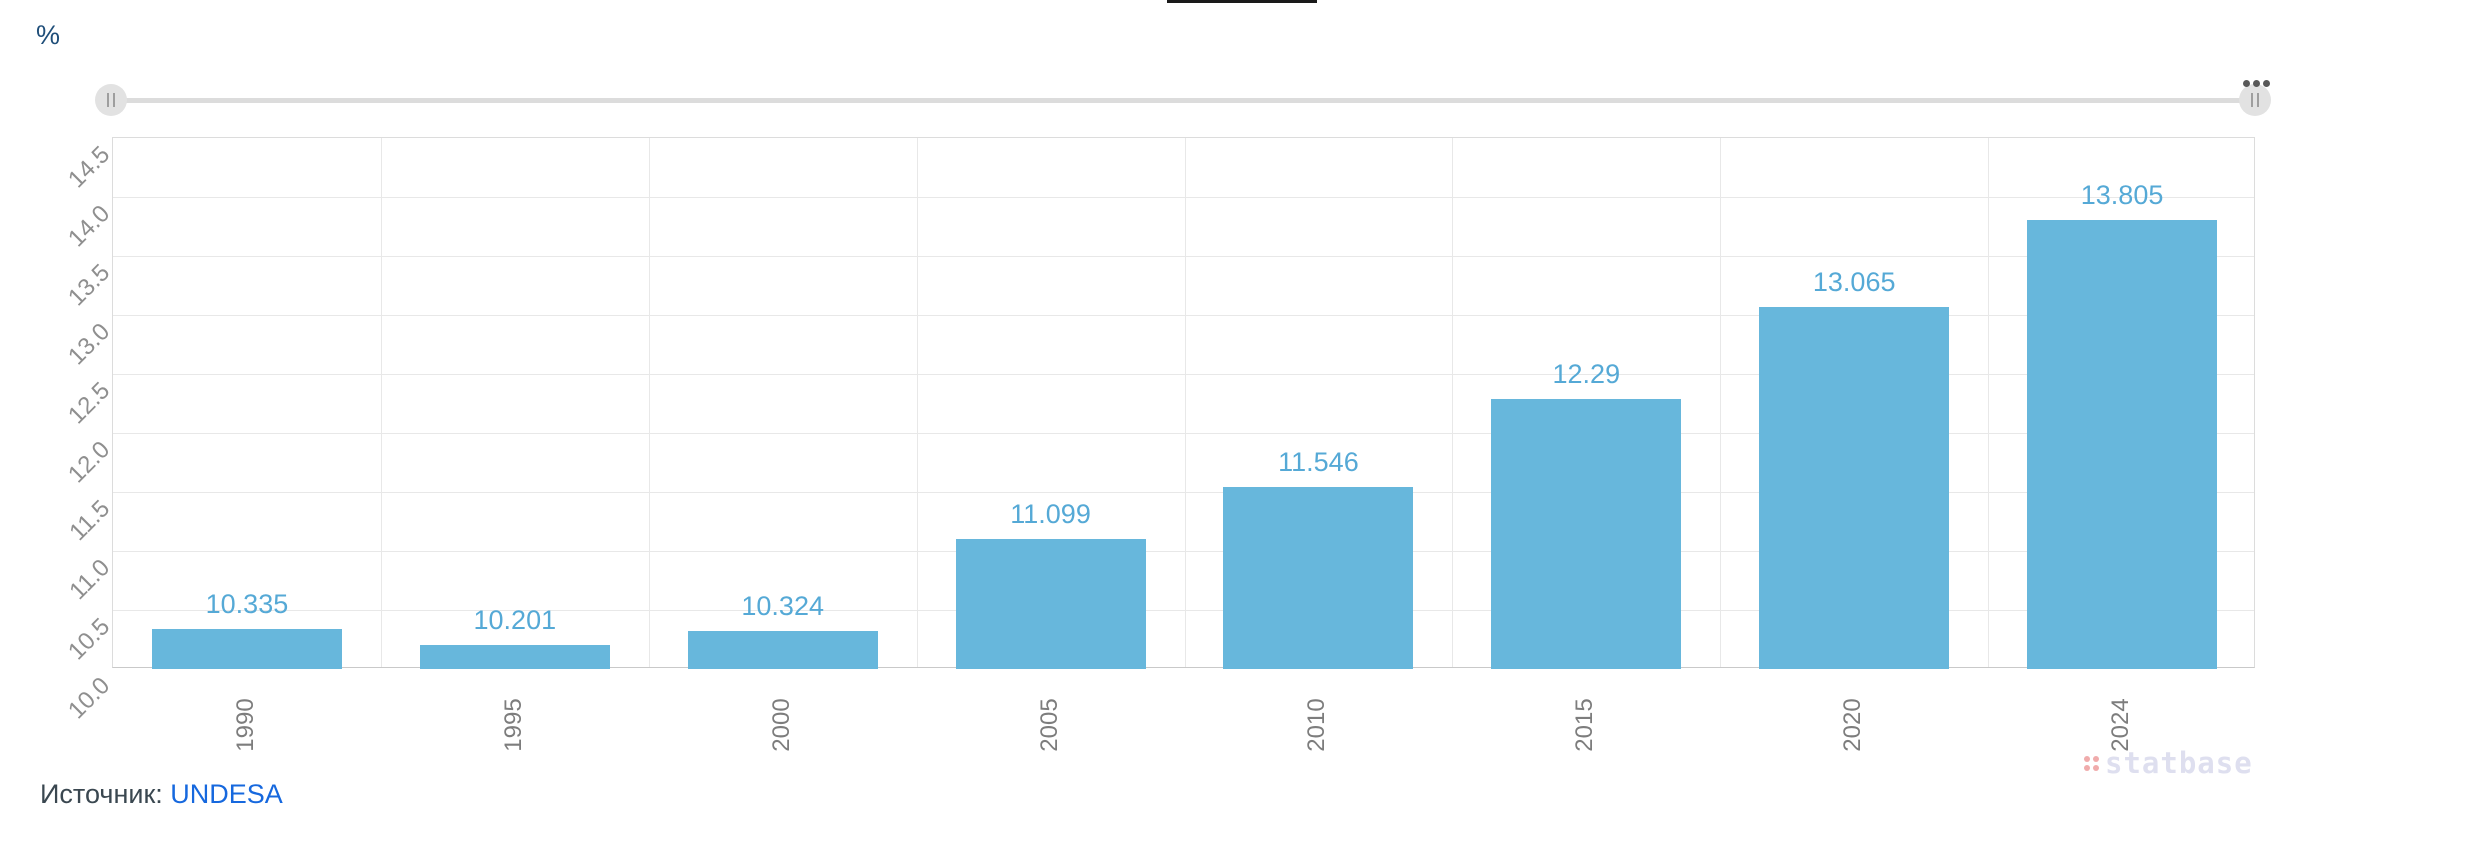  I want to click on bar-2024, so click(2122, 444).